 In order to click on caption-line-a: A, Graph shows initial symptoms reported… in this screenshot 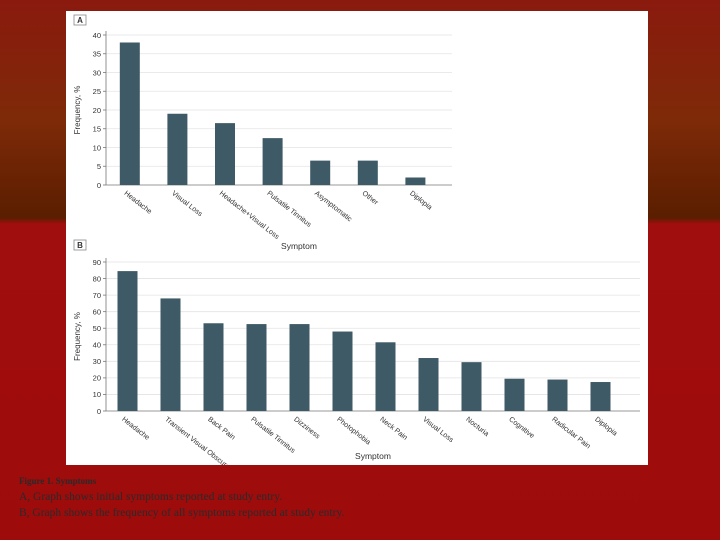, I will do `click(151, 497)`.